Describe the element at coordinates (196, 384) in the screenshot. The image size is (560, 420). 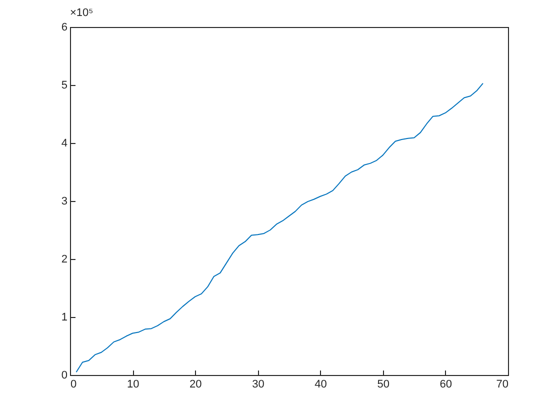
I see `x-tick-label: 20` at that location.